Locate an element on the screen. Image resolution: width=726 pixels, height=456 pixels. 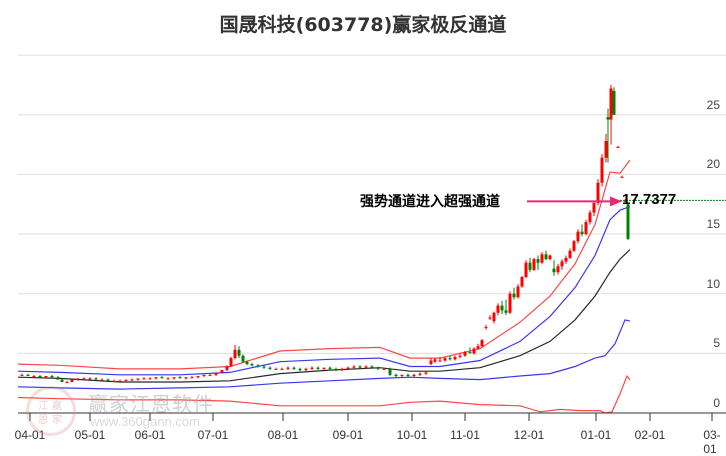
x-tick-label: 03-01 is located at coordinates (712, 442).